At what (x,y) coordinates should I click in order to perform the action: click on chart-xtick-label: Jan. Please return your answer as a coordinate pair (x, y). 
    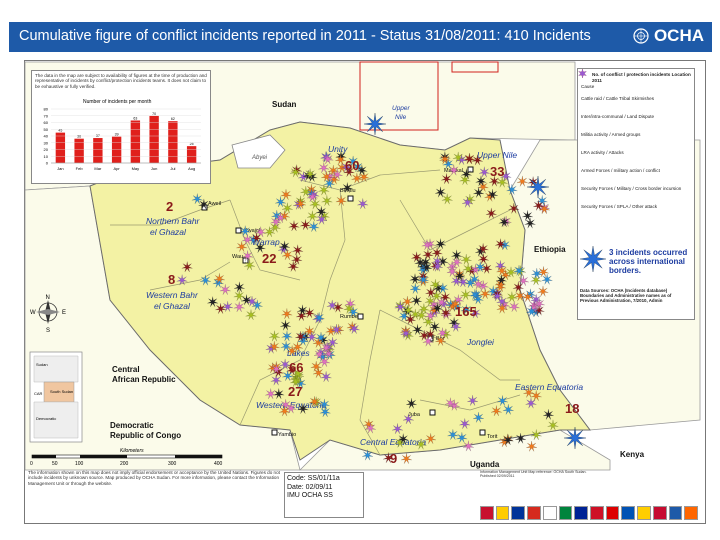
    Looking at the image, I should click on (60, 168).